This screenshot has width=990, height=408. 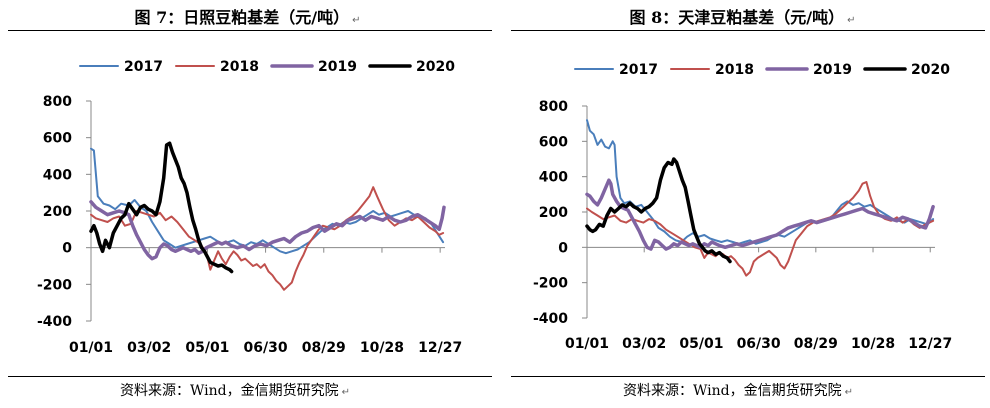 What do you see at coordinates (242, 17) in the screenshot?
I see `chart-title-text: 图 7：日照豆粕基差（元/吨）` at bounding box center [242, 17].